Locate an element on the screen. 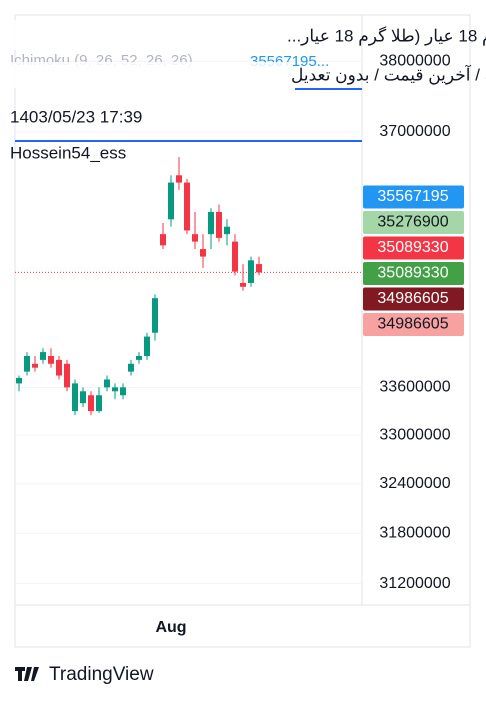  price-label: 35276900 is located at coordinates (412, 222).